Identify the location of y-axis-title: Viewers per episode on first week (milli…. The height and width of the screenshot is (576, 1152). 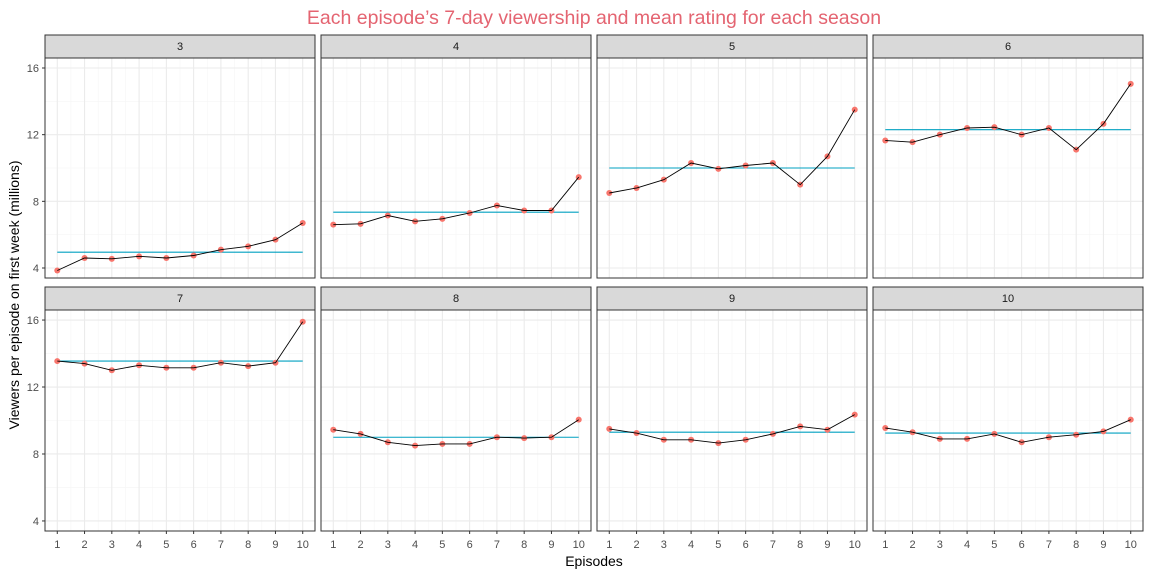
(14, 295).